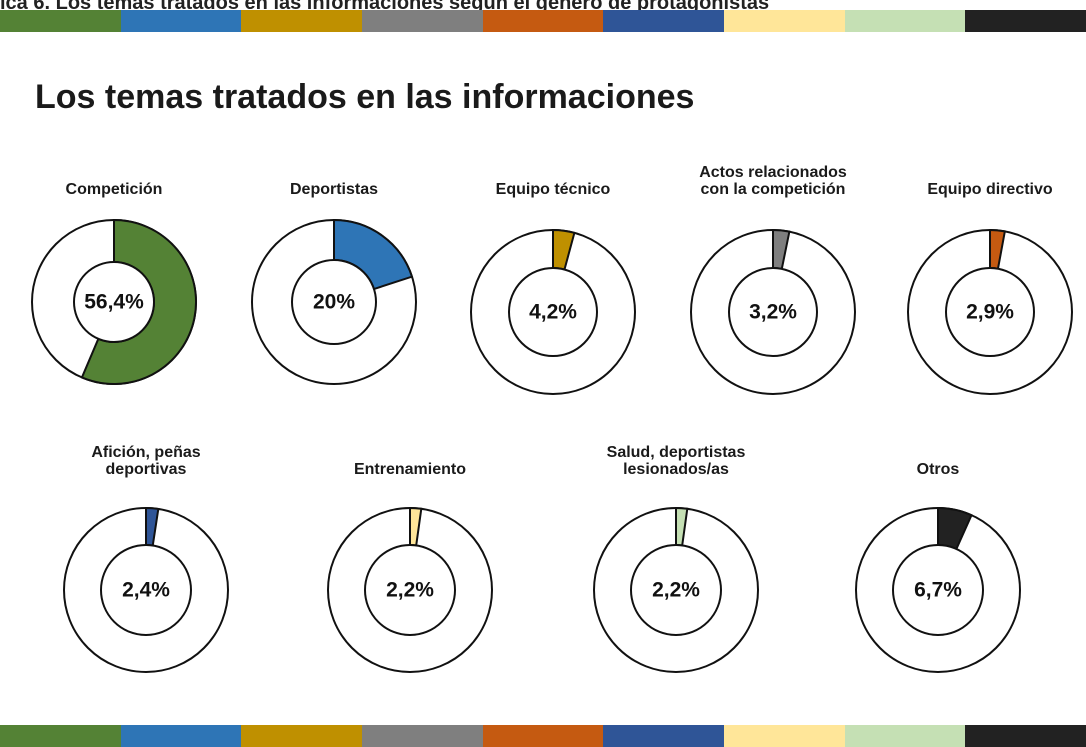  Describe the element at coordinates (334, 189) in the screenshot. I see `donut-title: Deportistas` at that location.